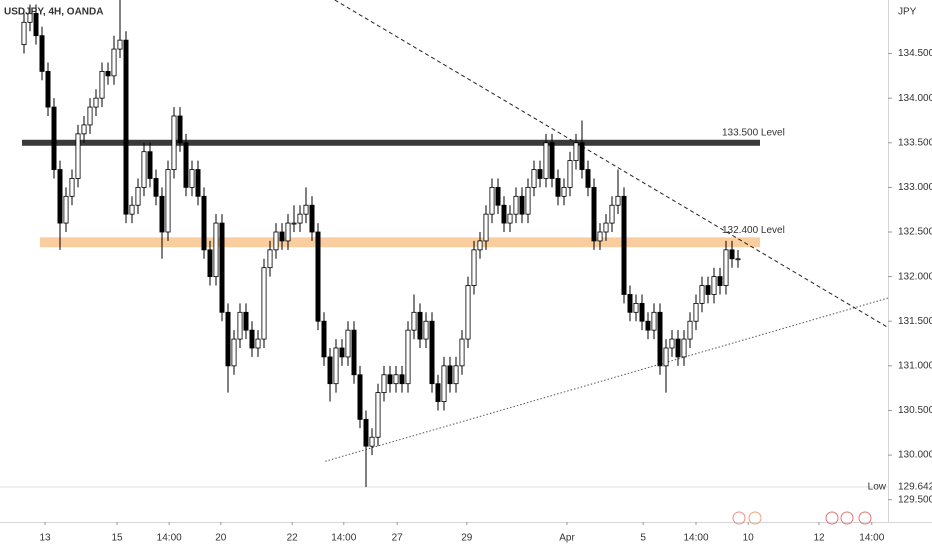 The height and width of the screenshot is (550, 932). I want to click on x-tick-label: 29, so click(467, 538).